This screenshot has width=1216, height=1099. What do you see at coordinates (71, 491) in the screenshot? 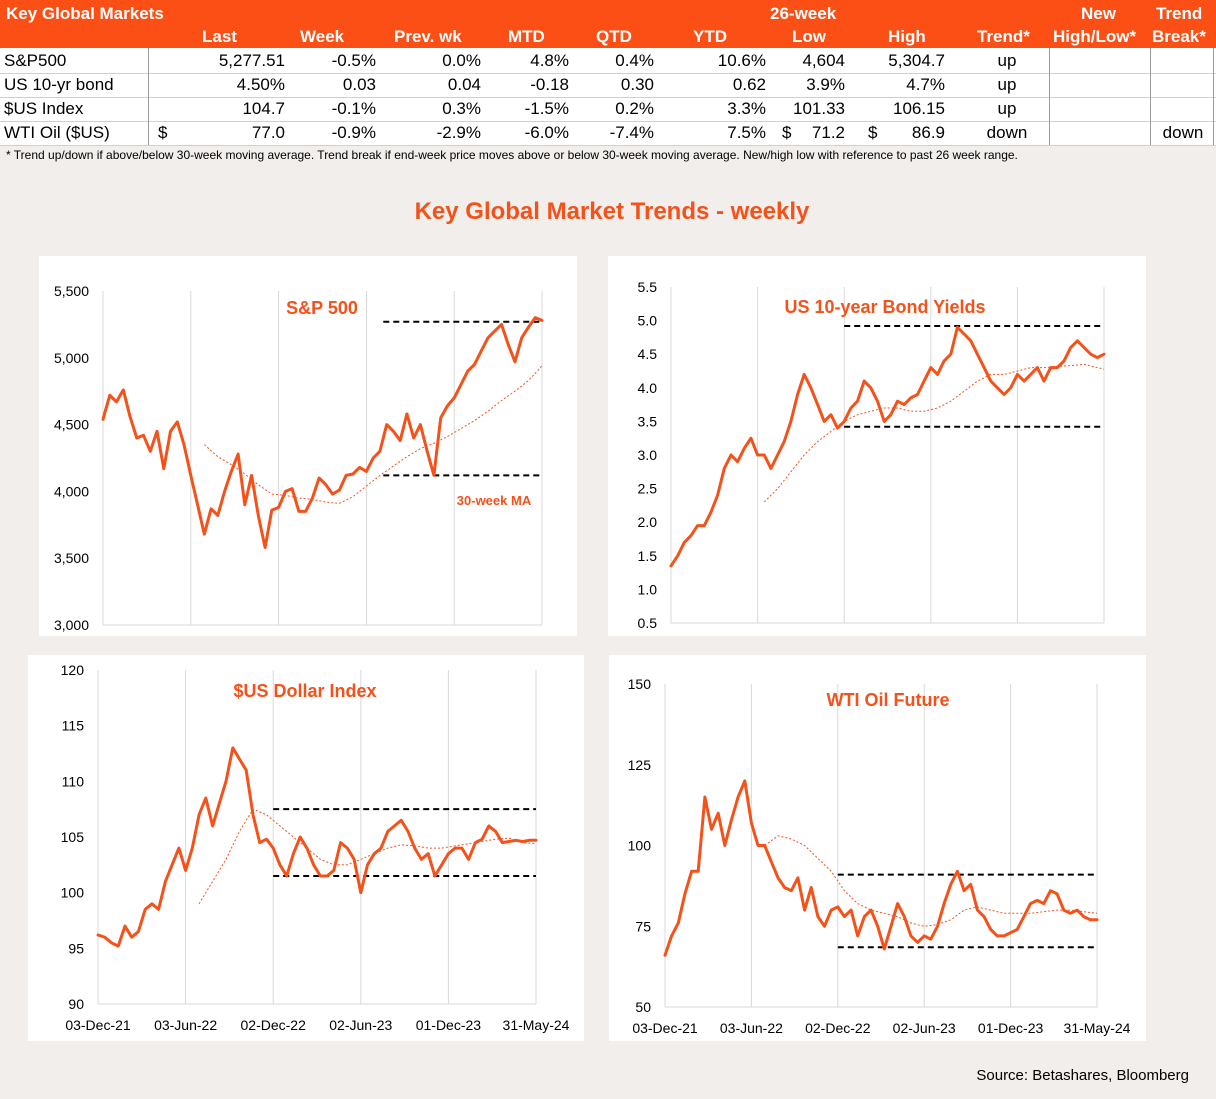
I see `y-tick-label: 4,000` at bounding box center [71, 491].